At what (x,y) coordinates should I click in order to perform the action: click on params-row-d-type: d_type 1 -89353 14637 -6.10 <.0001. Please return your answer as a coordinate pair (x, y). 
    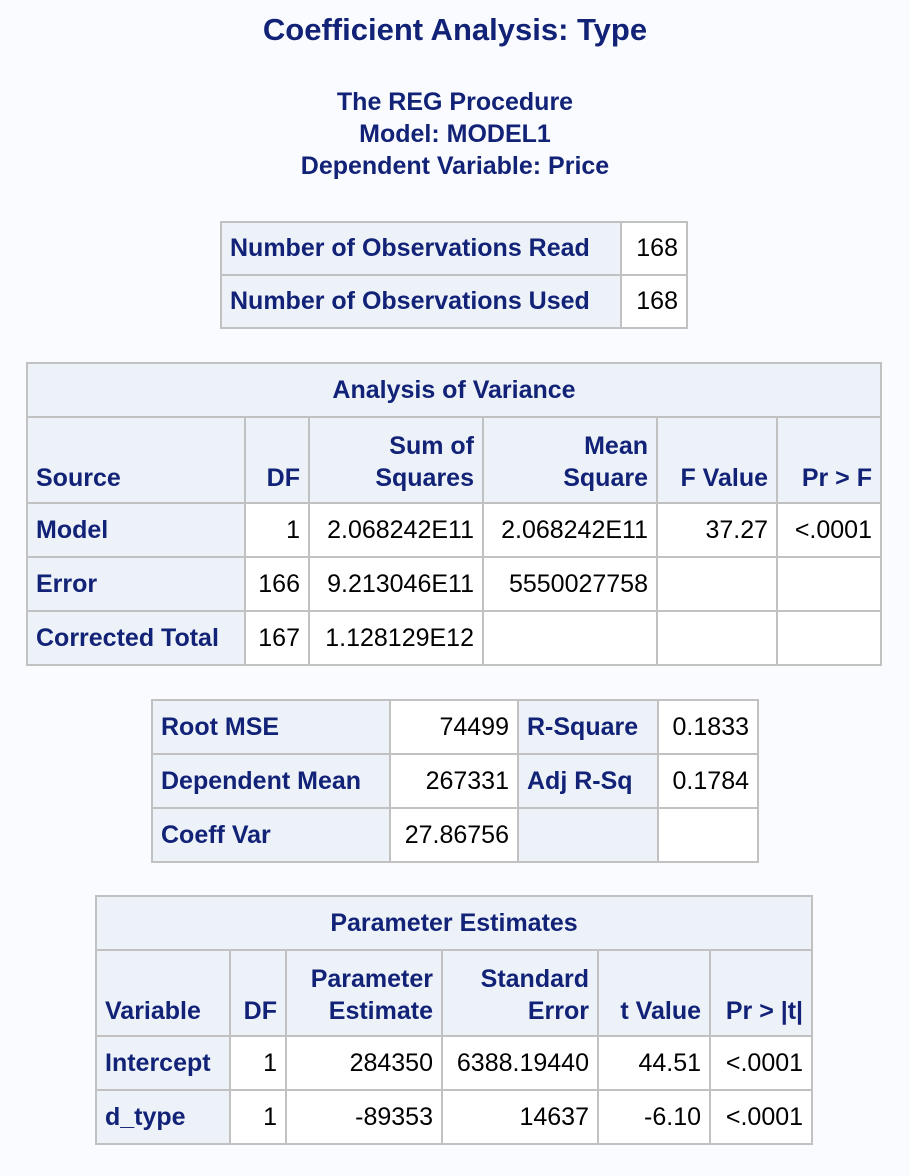
    Looking at the image, I should click on (454, 1117).